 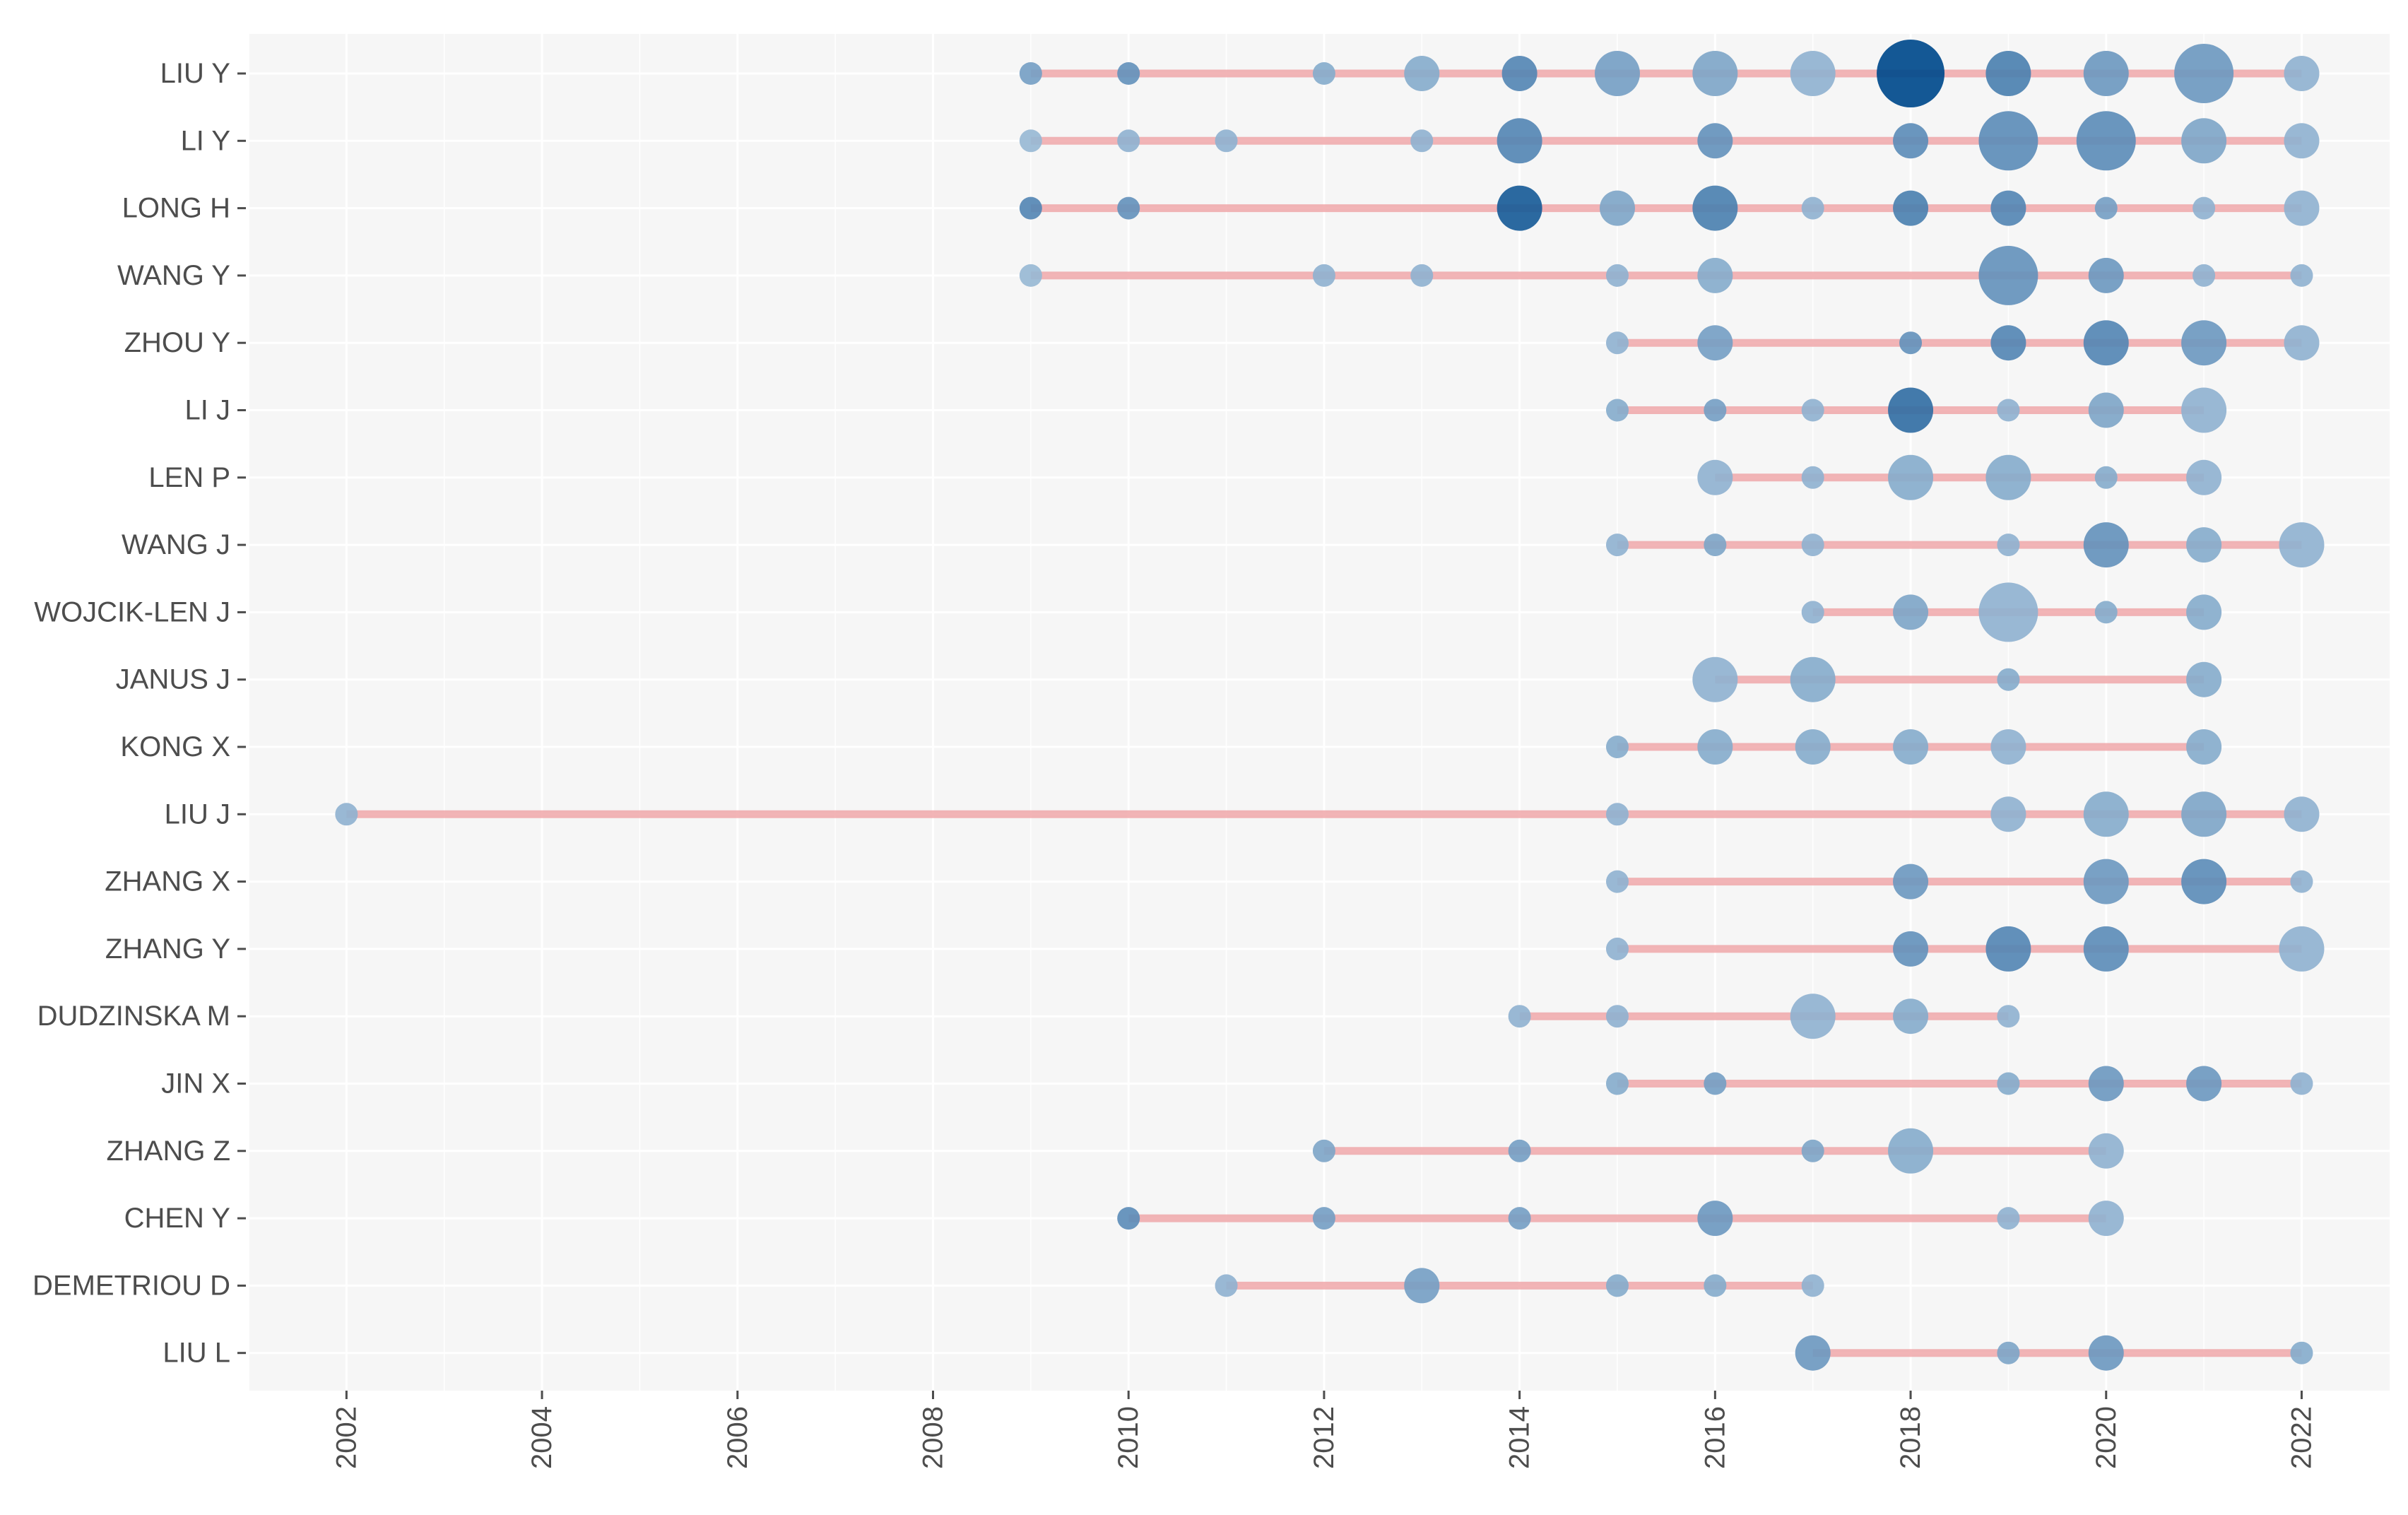 What do you see at coordinates (173, 275) in the screenshot?
I see `y-tick-label: WANG Y` at bounding box center [173, 275].